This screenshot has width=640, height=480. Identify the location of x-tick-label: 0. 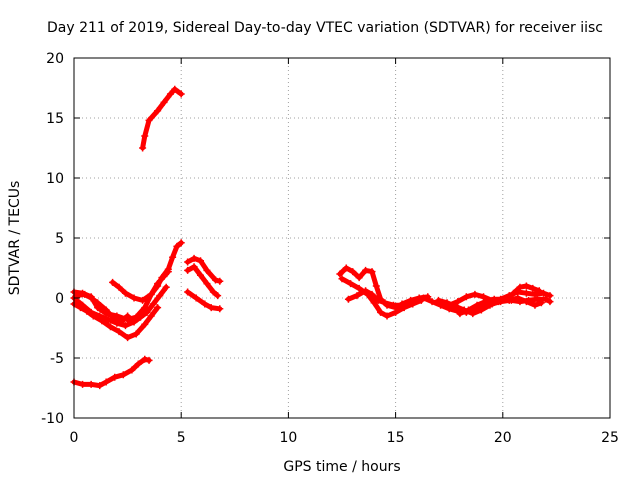
(74, 438).